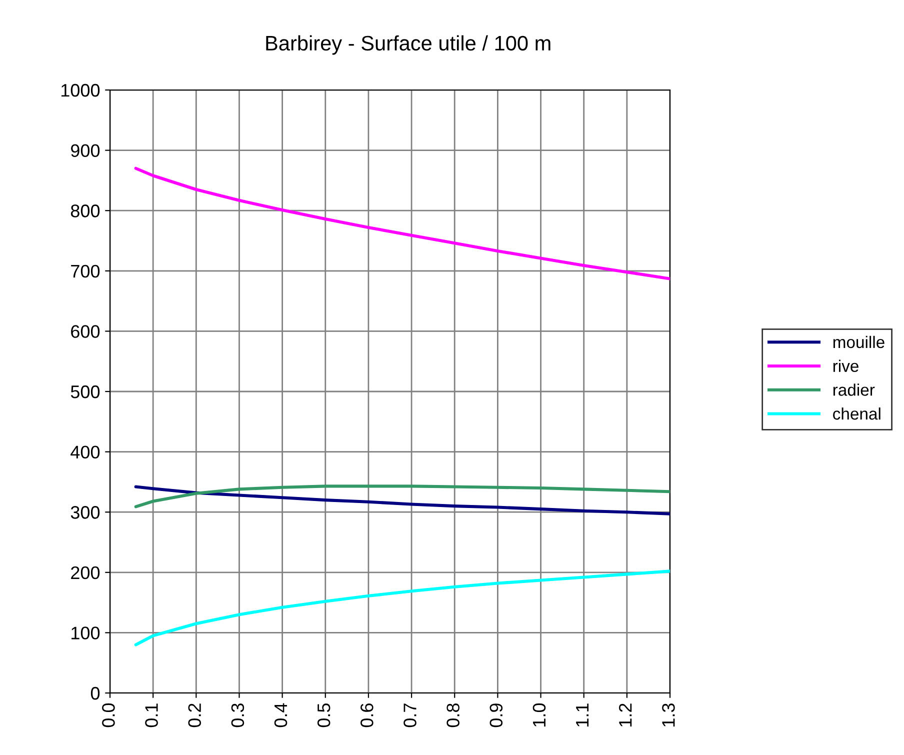 This screenshot has height=755, width=904. I want to click on y-tick-label: 600, so click(85, 331).